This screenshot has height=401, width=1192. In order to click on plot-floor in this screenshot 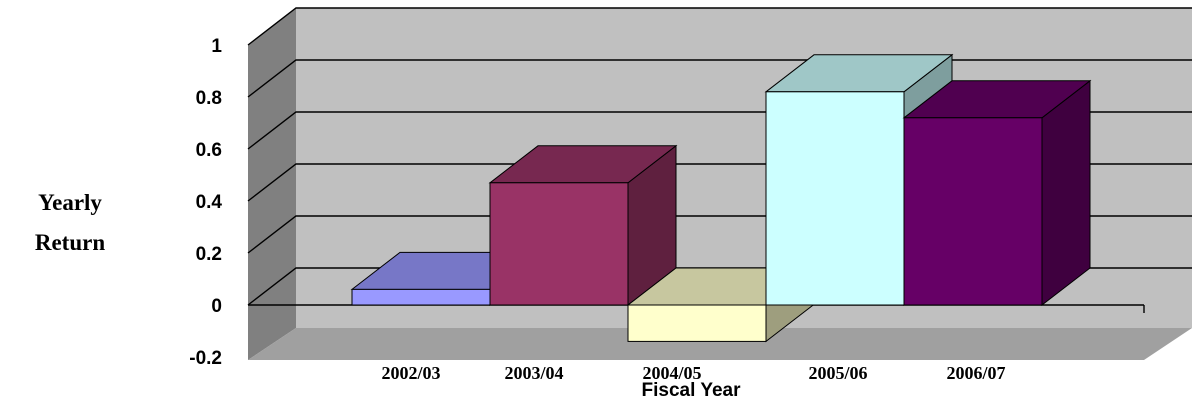, I will do `click(720, 344)`.